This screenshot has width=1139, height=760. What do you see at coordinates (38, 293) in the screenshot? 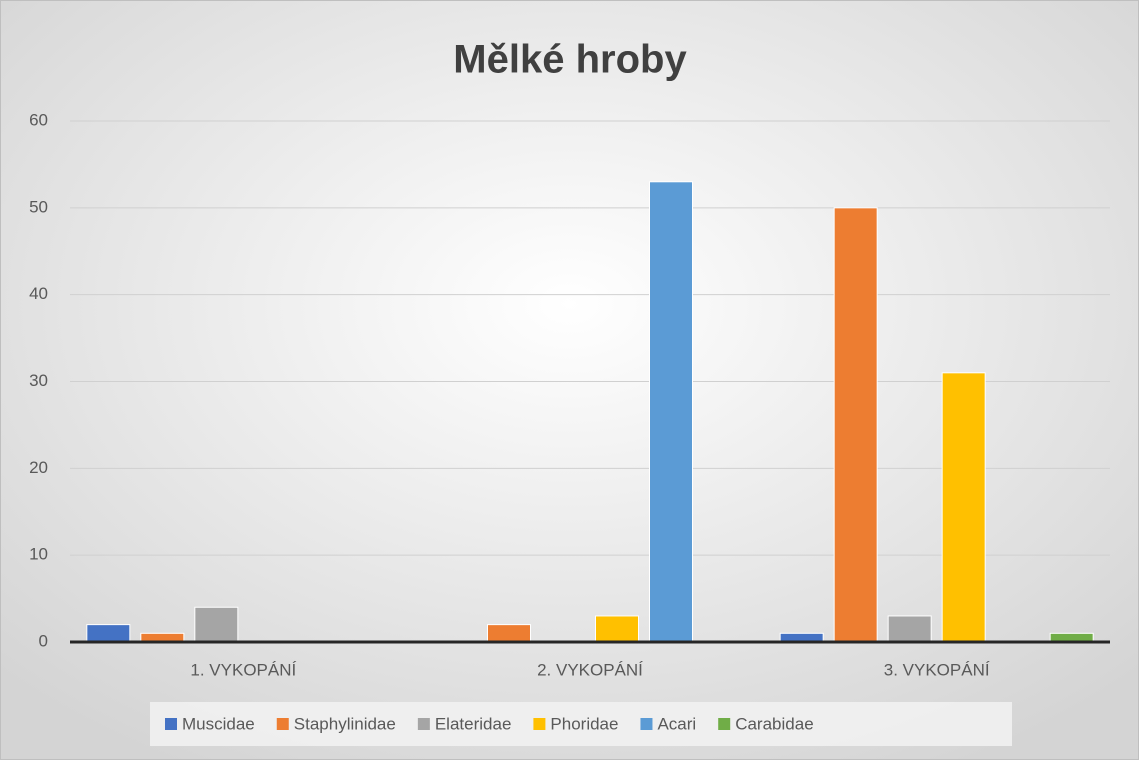
I see `y-tick-label: 40` at bounding box center [38, 293].